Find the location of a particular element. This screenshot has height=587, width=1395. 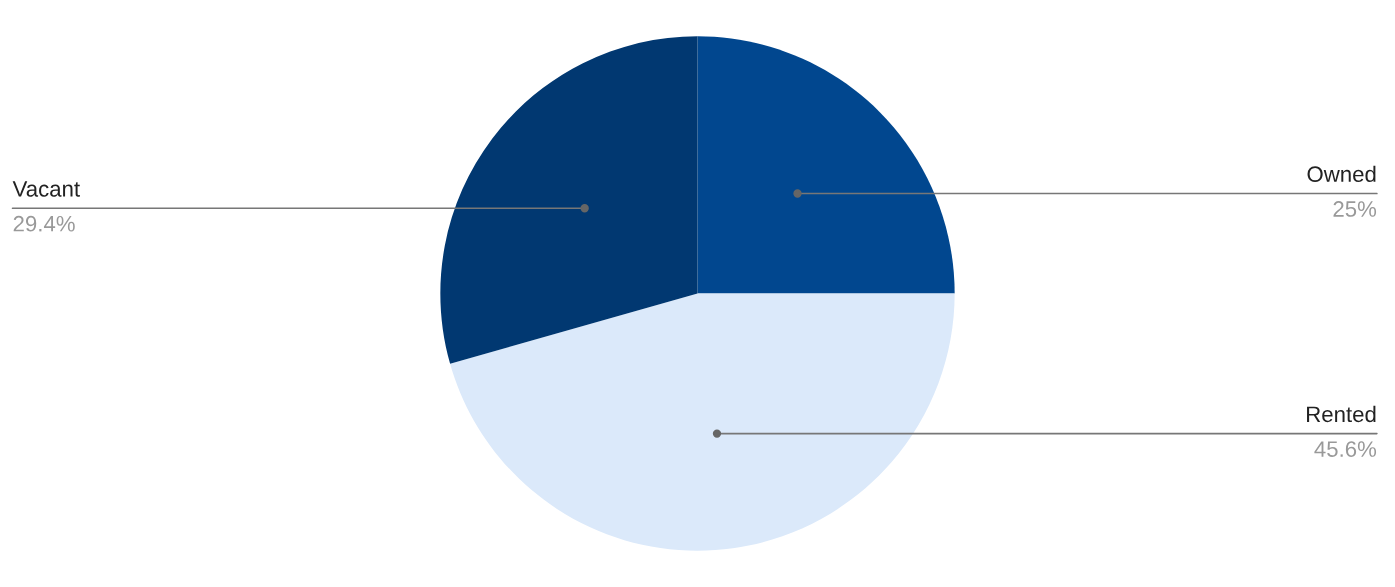

slice-label: Vacant is located at coordinates (46, 189).